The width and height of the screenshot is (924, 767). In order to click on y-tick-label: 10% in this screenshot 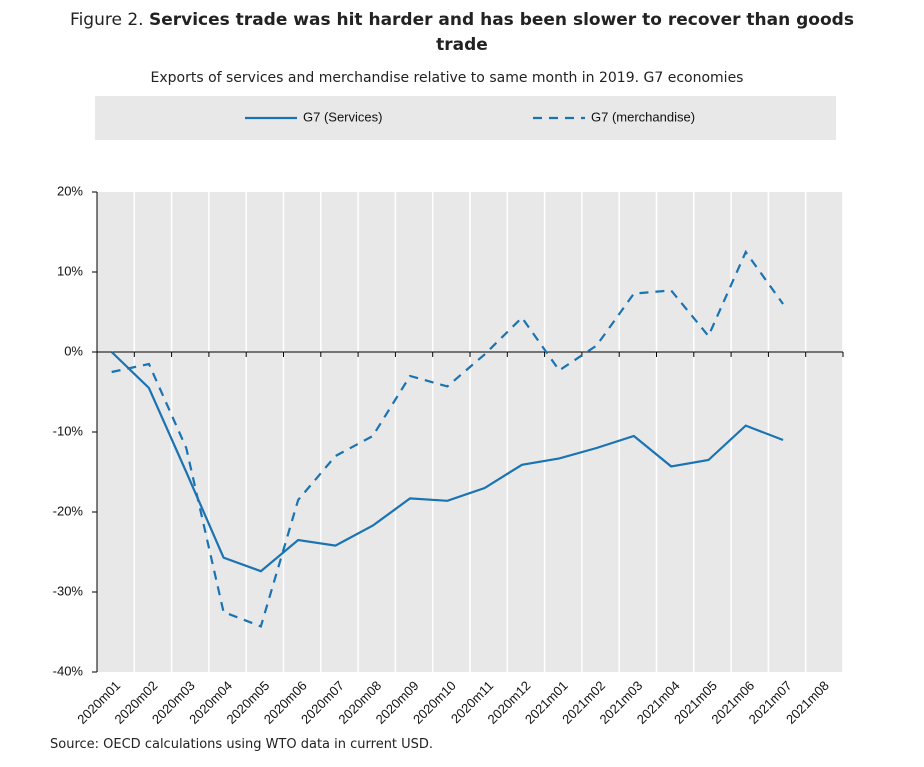, I will do `click(70, 270)`.